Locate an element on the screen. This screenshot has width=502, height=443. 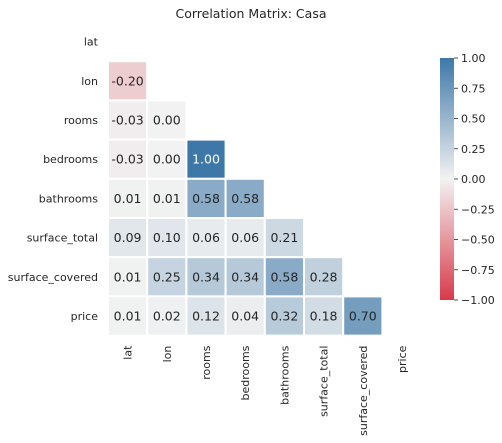
heatmap-cell-bathrooms-bedrooms is located at coordinates (245, 198).